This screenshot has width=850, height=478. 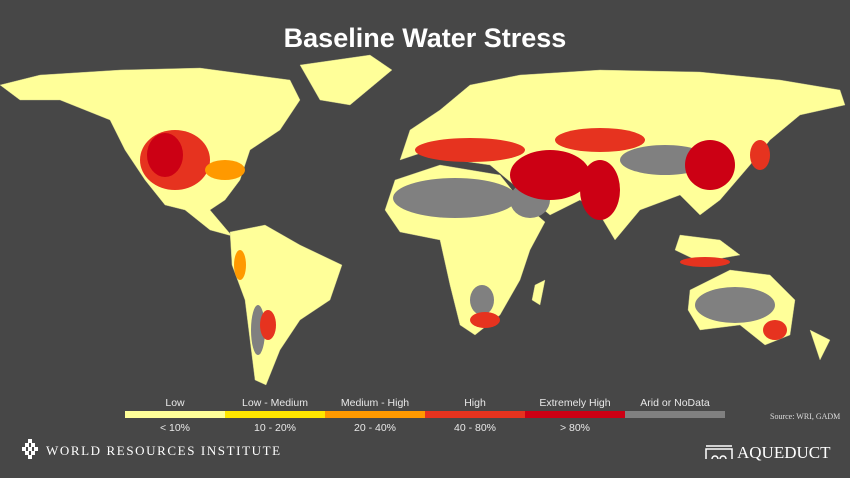 I want to click on footer-right: AQUEDUCT, so click(x=784, y=452).